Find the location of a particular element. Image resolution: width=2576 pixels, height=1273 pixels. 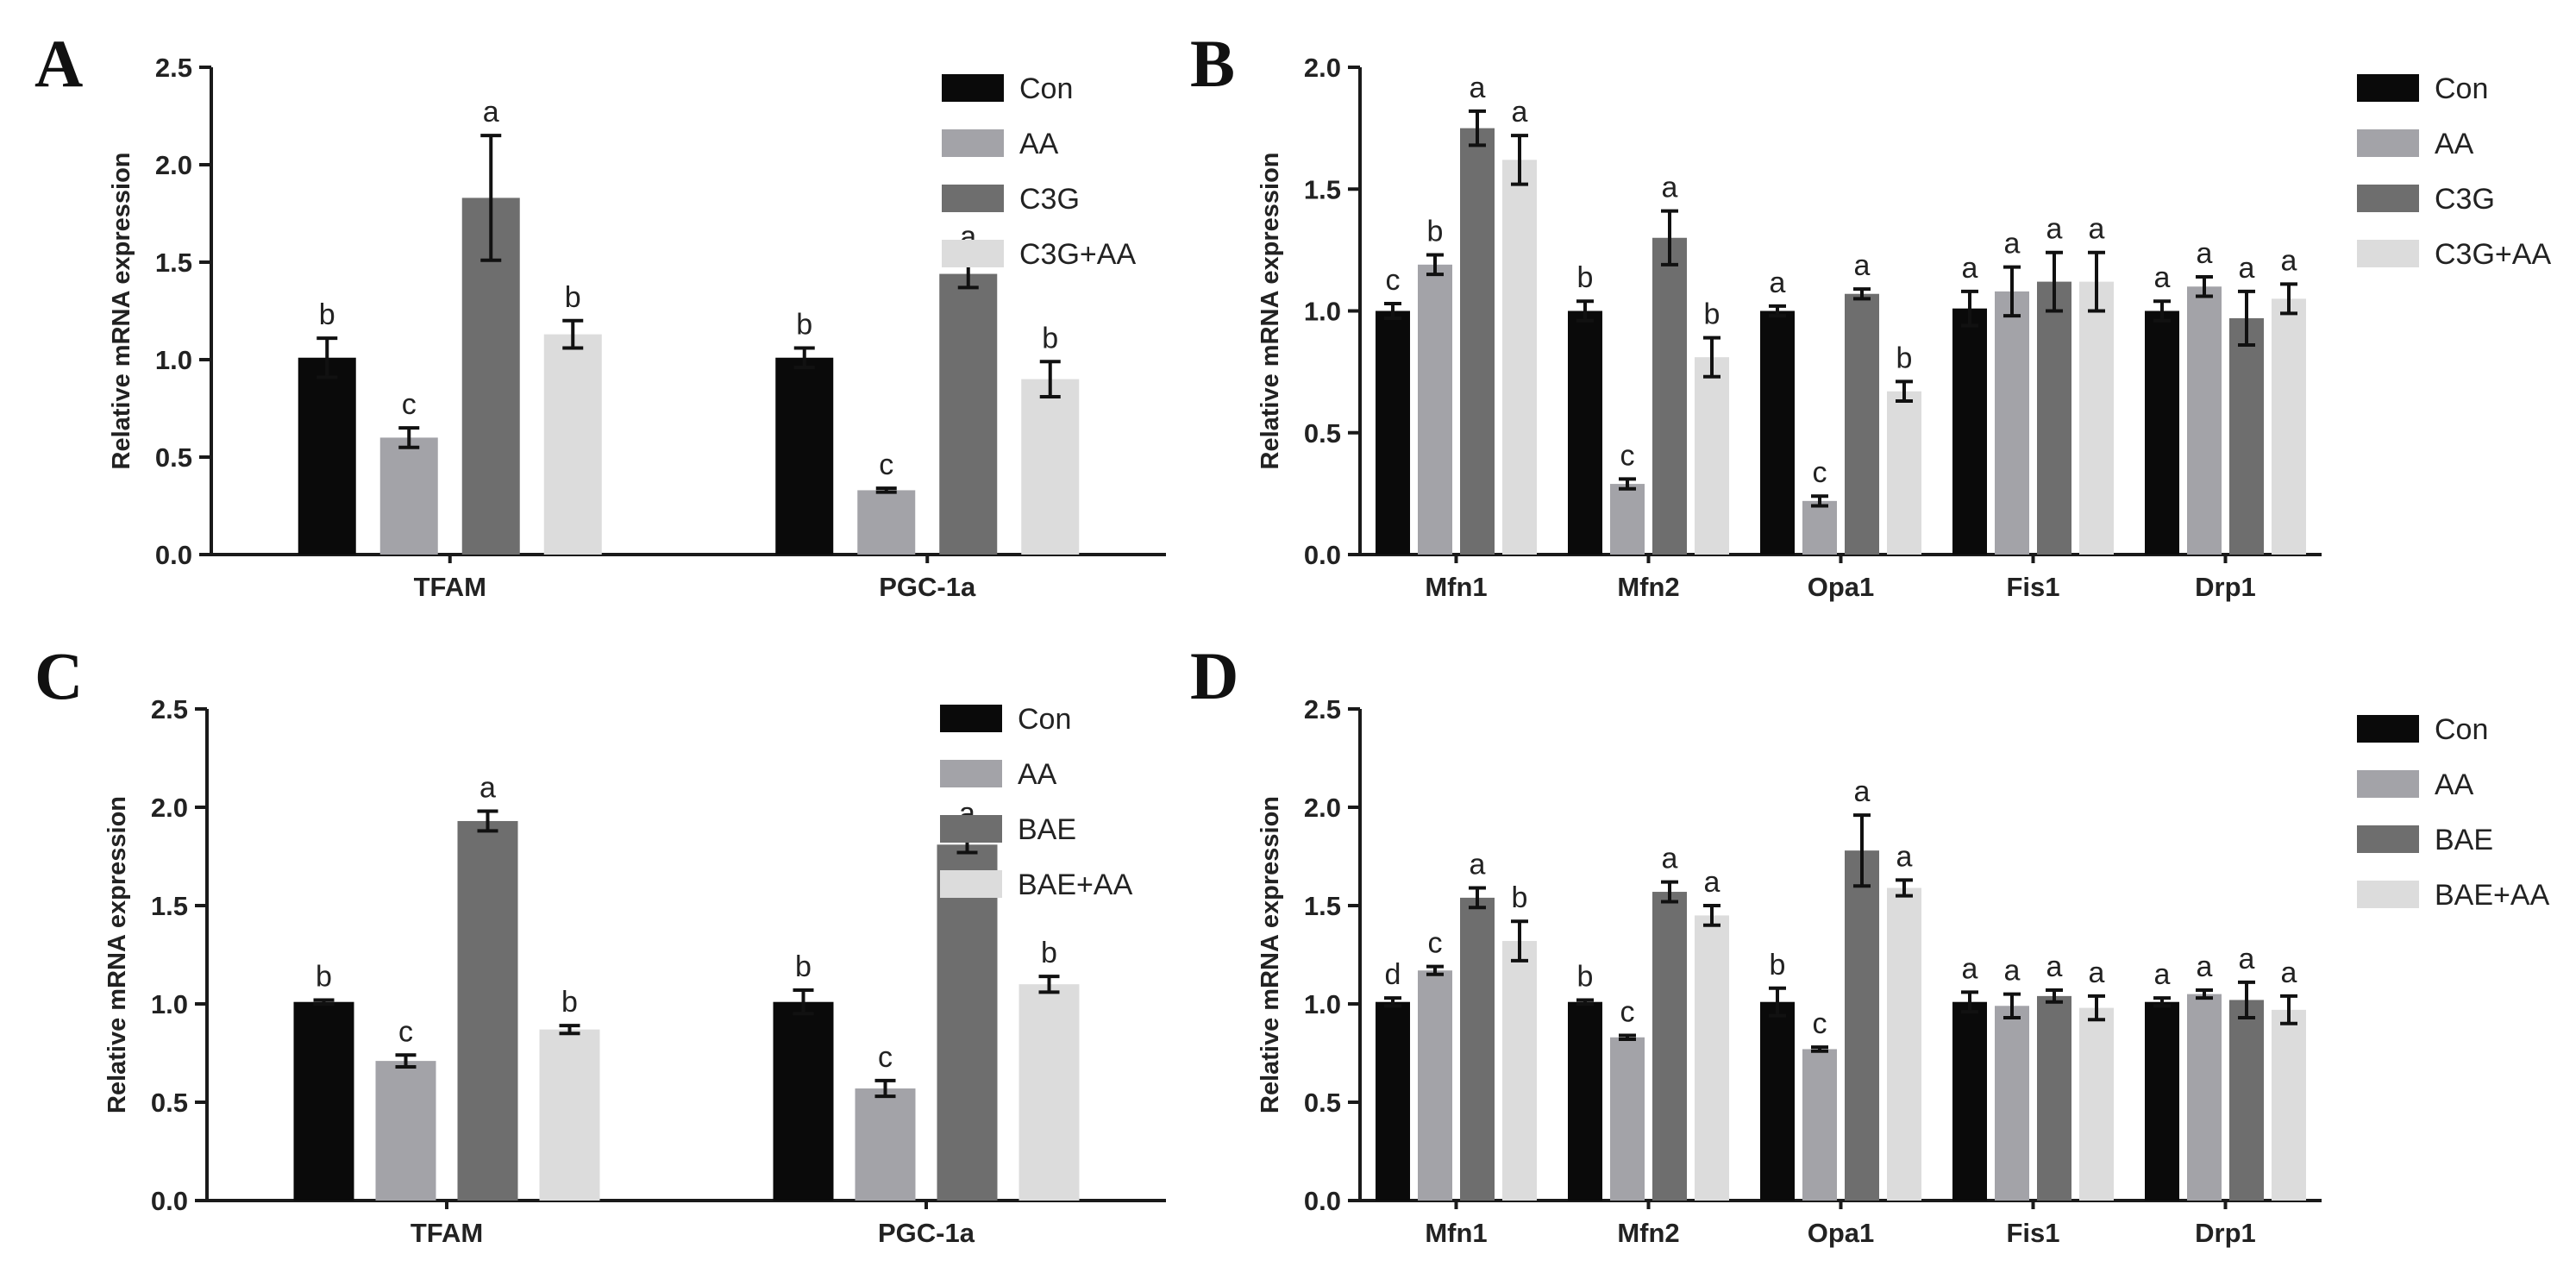

significance-letter: d is located at coordinates (1393, 975).